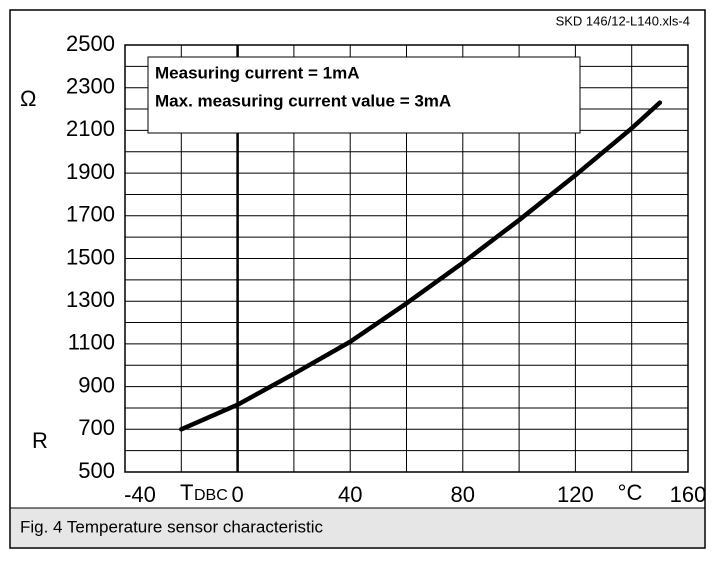 Image resolution: width=712 pixels, height=580 pixels. Describe the element at coordinates (237, 494) in the screenshot. I see `x-tick-label: 0` at that location.